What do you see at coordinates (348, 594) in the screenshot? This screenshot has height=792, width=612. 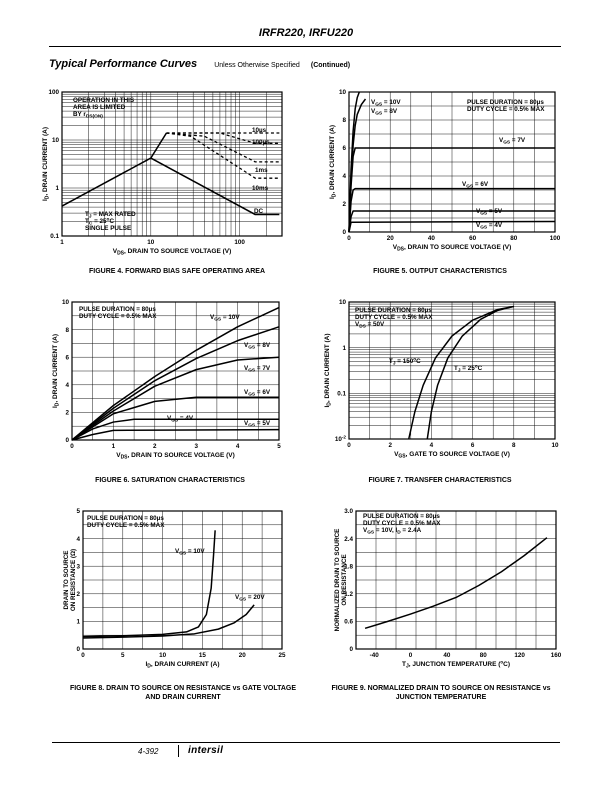 I see `fig9-ytick-label: 1.2` at bounding box center [348, 594].